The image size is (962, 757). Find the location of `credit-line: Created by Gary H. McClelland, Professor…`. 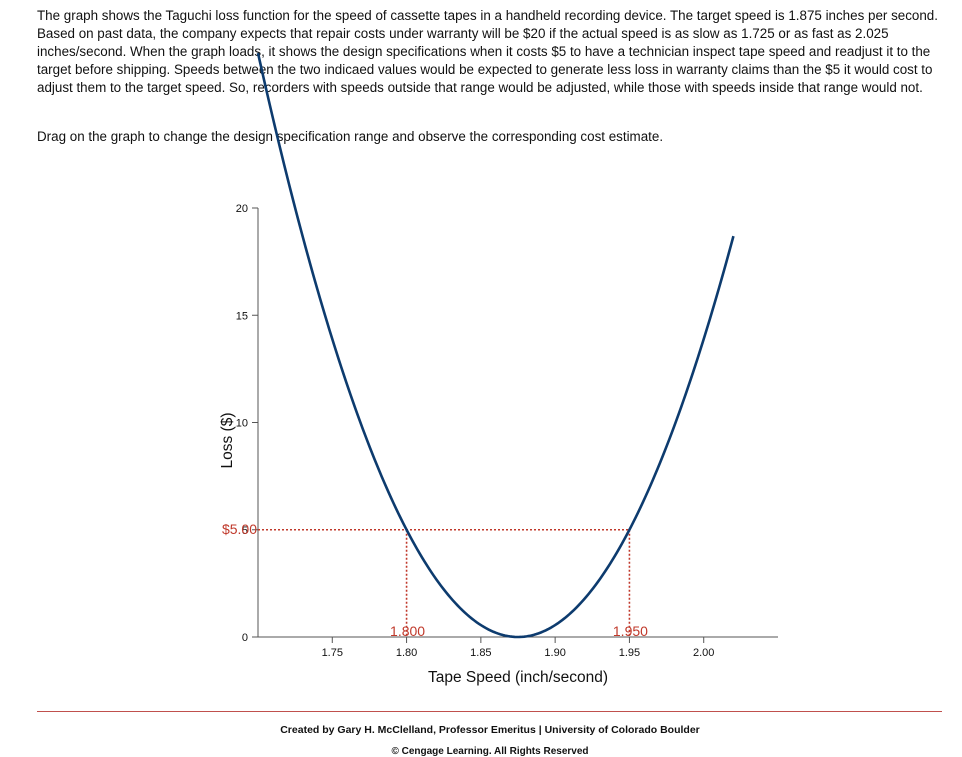

credit-line: Created by Gary H. McClelland, Professor… is located at coordinates (490, 730).